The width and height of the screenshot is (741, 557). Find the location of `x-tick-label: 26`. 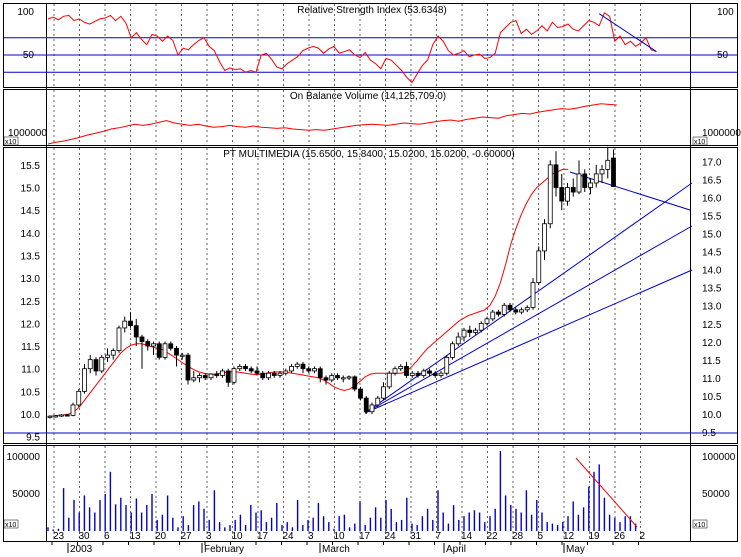

x-tick-label: 26 is located at coordinates (620, 536).